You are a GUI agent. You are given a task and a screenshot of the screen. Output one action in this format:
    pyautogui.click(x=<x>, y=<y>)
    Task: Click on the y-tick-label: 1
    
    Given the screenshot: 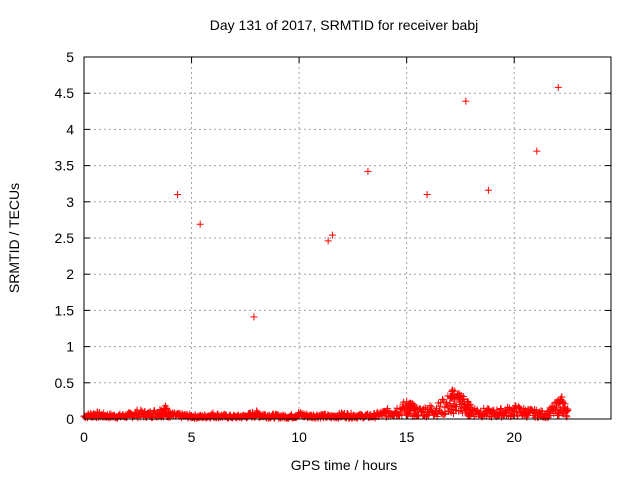 What is the action you would take?
    pyautogui.click(x=70, y=347)
    